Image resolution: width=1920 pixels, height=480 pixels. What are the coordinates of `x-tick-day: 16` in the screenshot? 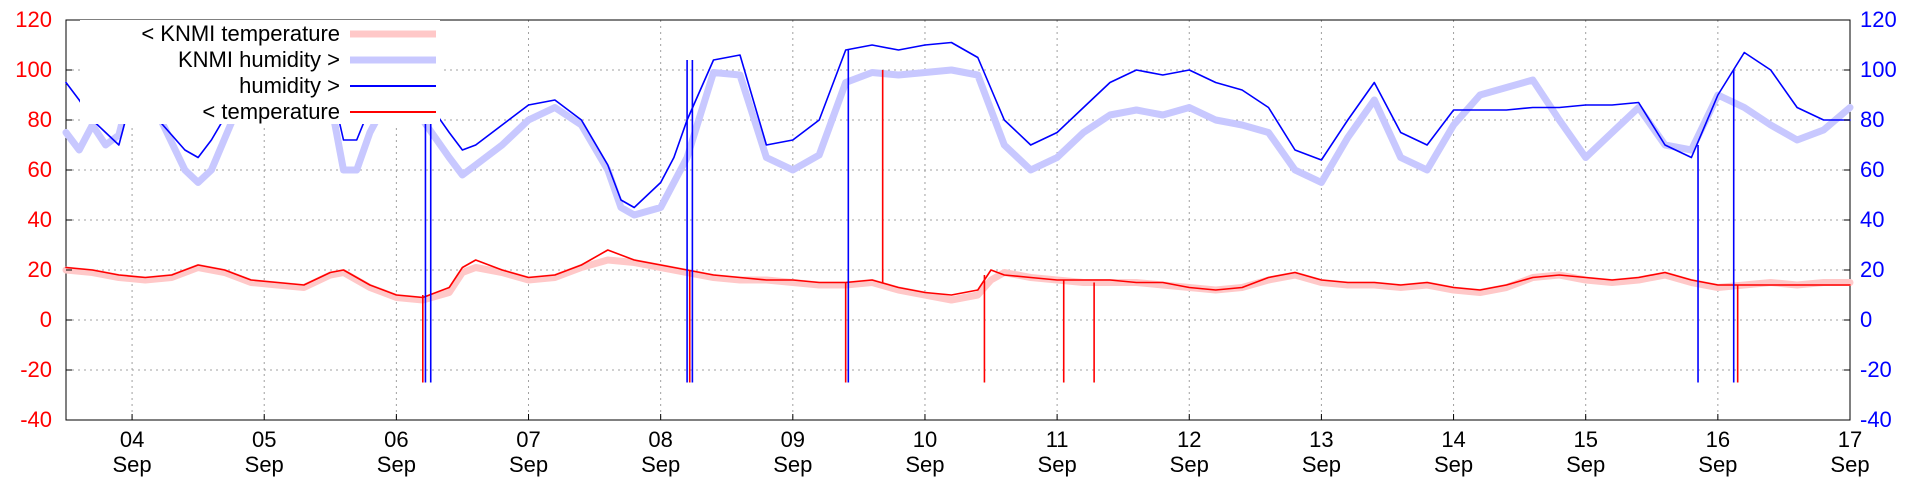 It's located at (1718, 439).